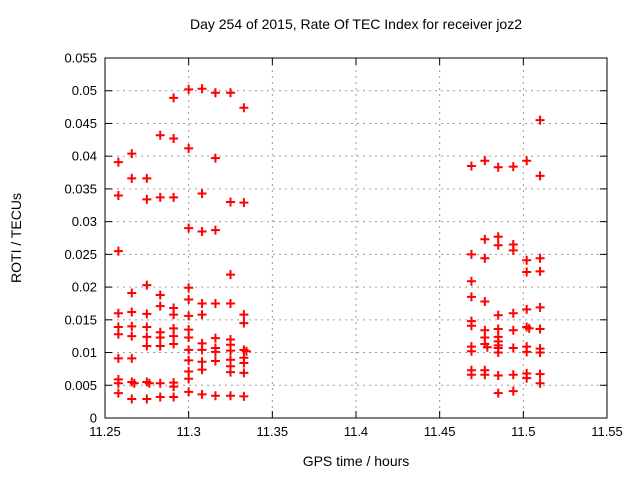 This screenshot has width=640, height=485. I want to click on y-tick-label: 0.02, so click(84, 287).